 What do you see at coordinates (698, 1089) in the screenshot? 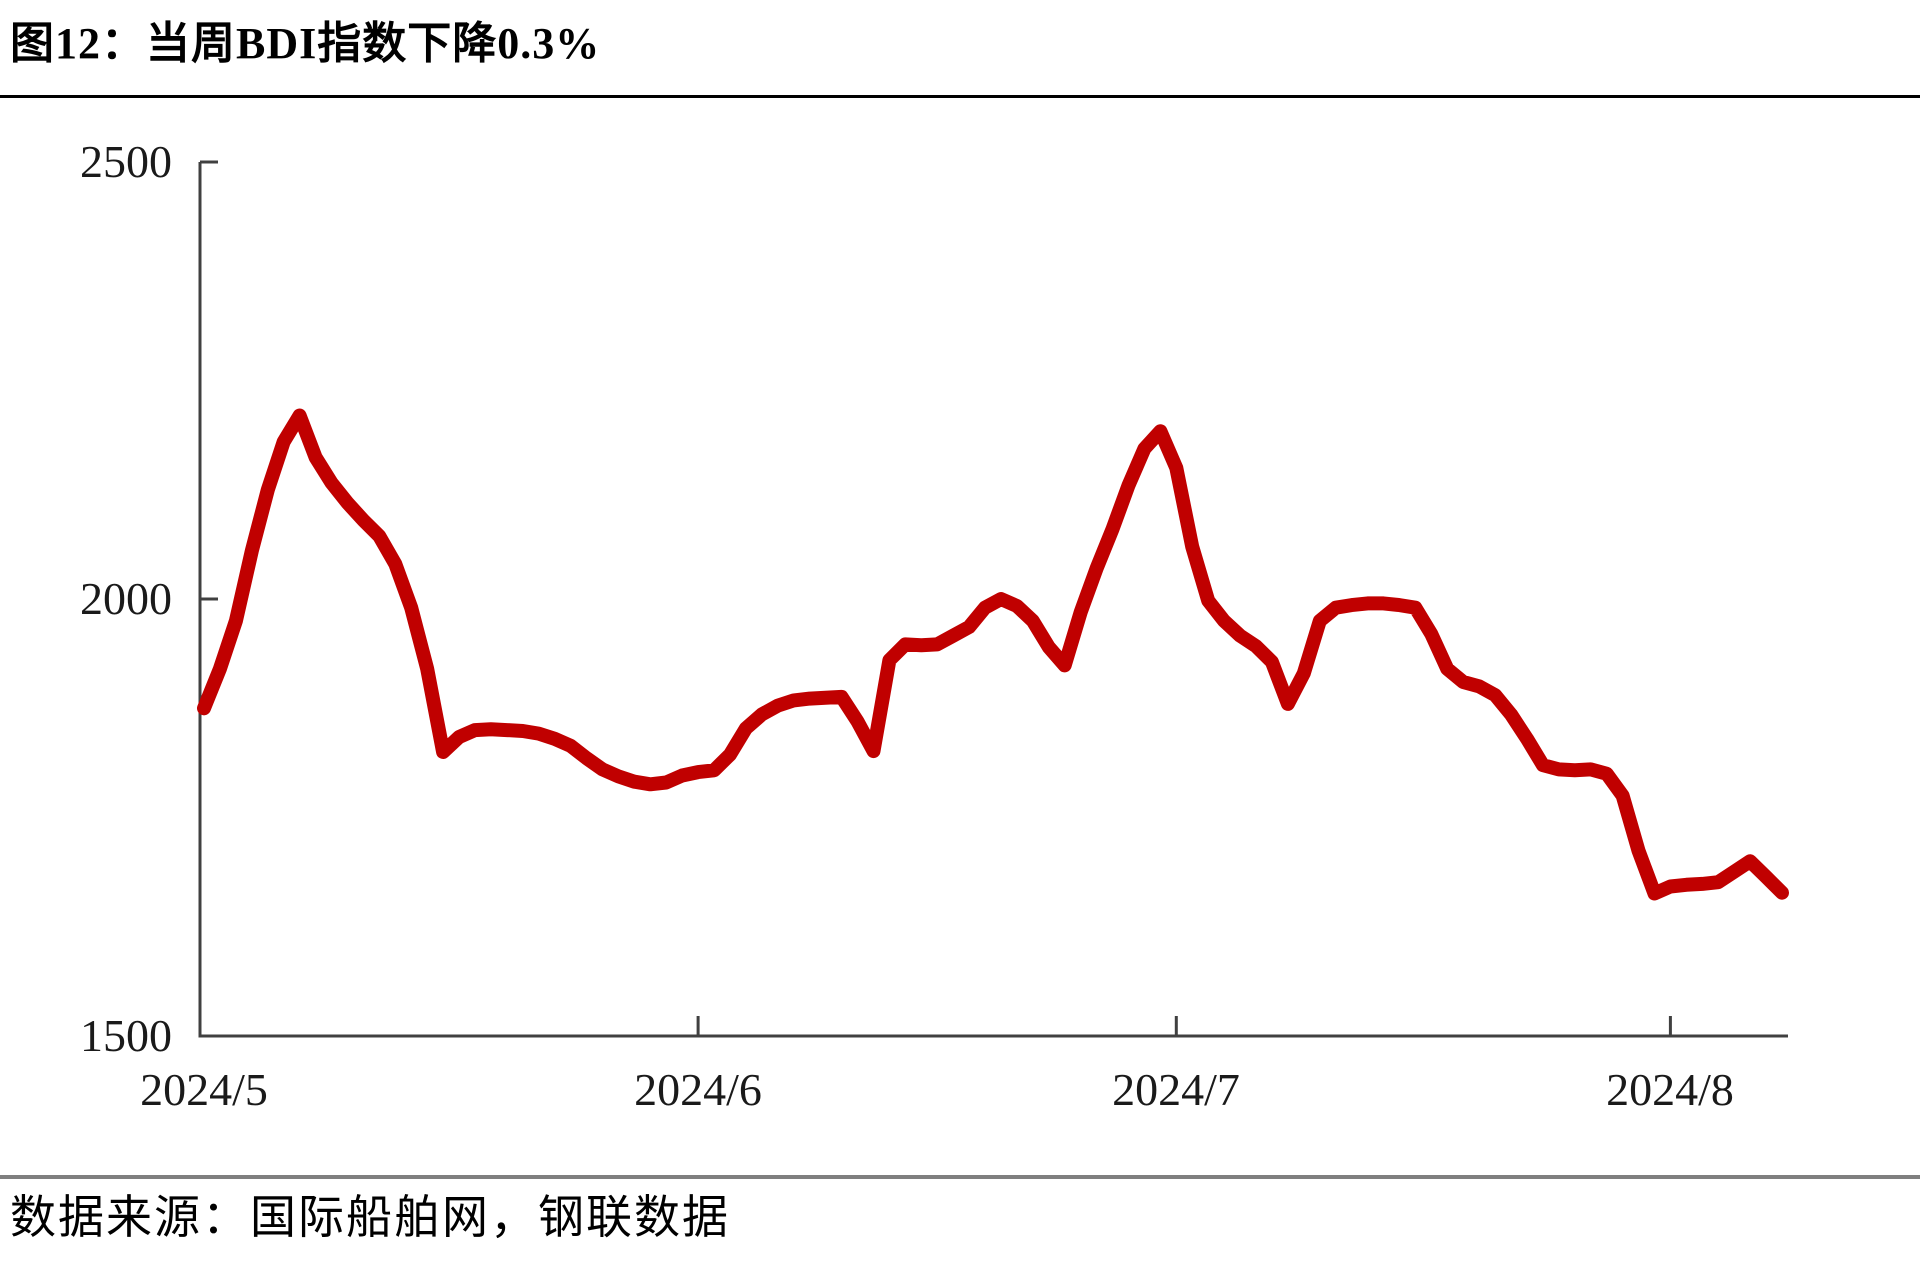
I see `x-axis-label-2024-6: 2024/6` at bounding box center [698, 1089].